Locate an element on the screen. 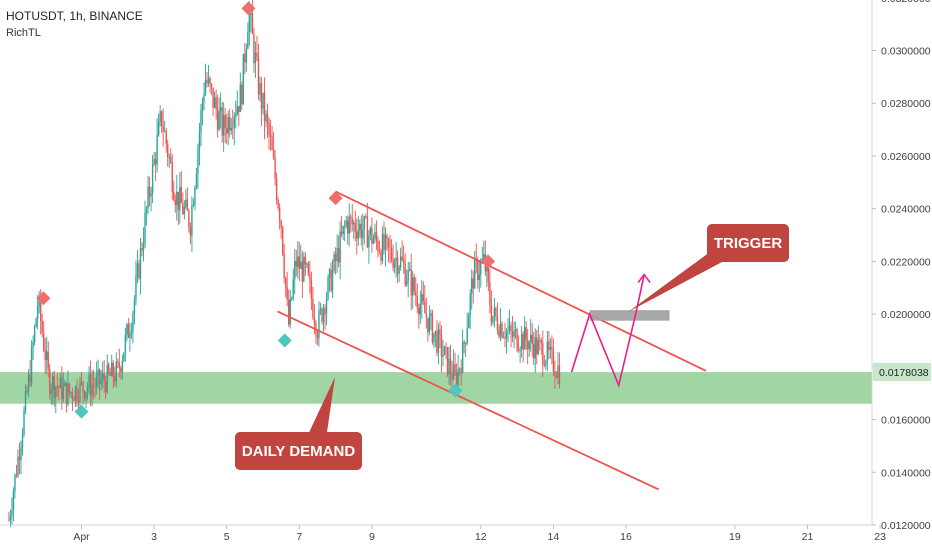 This screenshot has height=550, width=932. resistance-trendline is located at coordinates (521, 281).